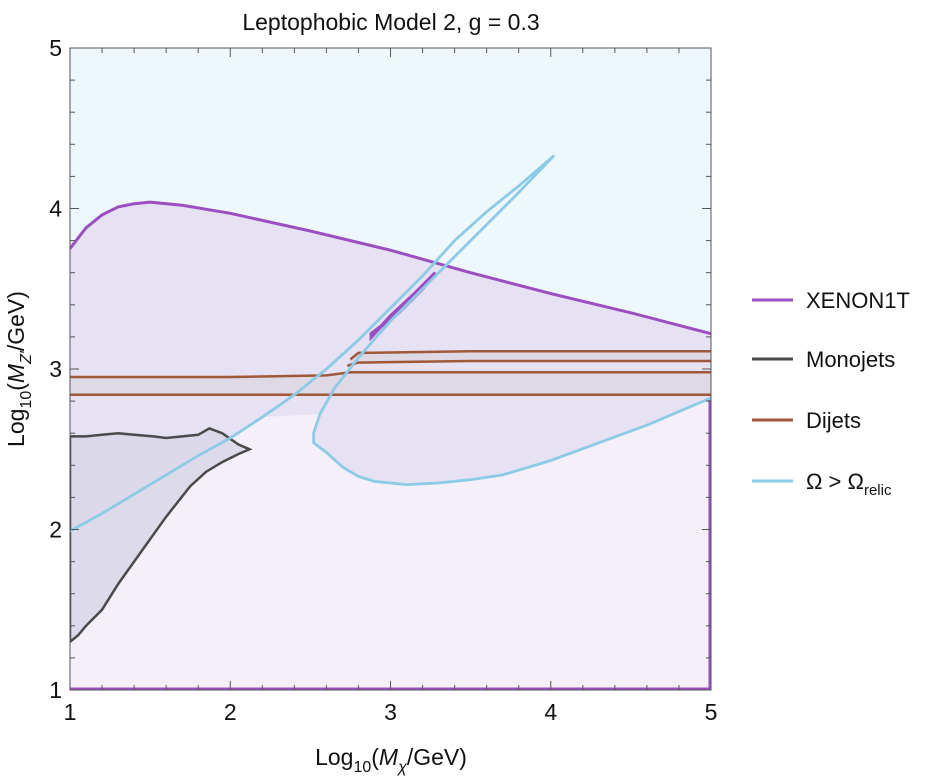 Image resolution: width=945 pixels, height=778 pixels. I want to click on legend-label-monojets: Monojets, so click(850, 359).